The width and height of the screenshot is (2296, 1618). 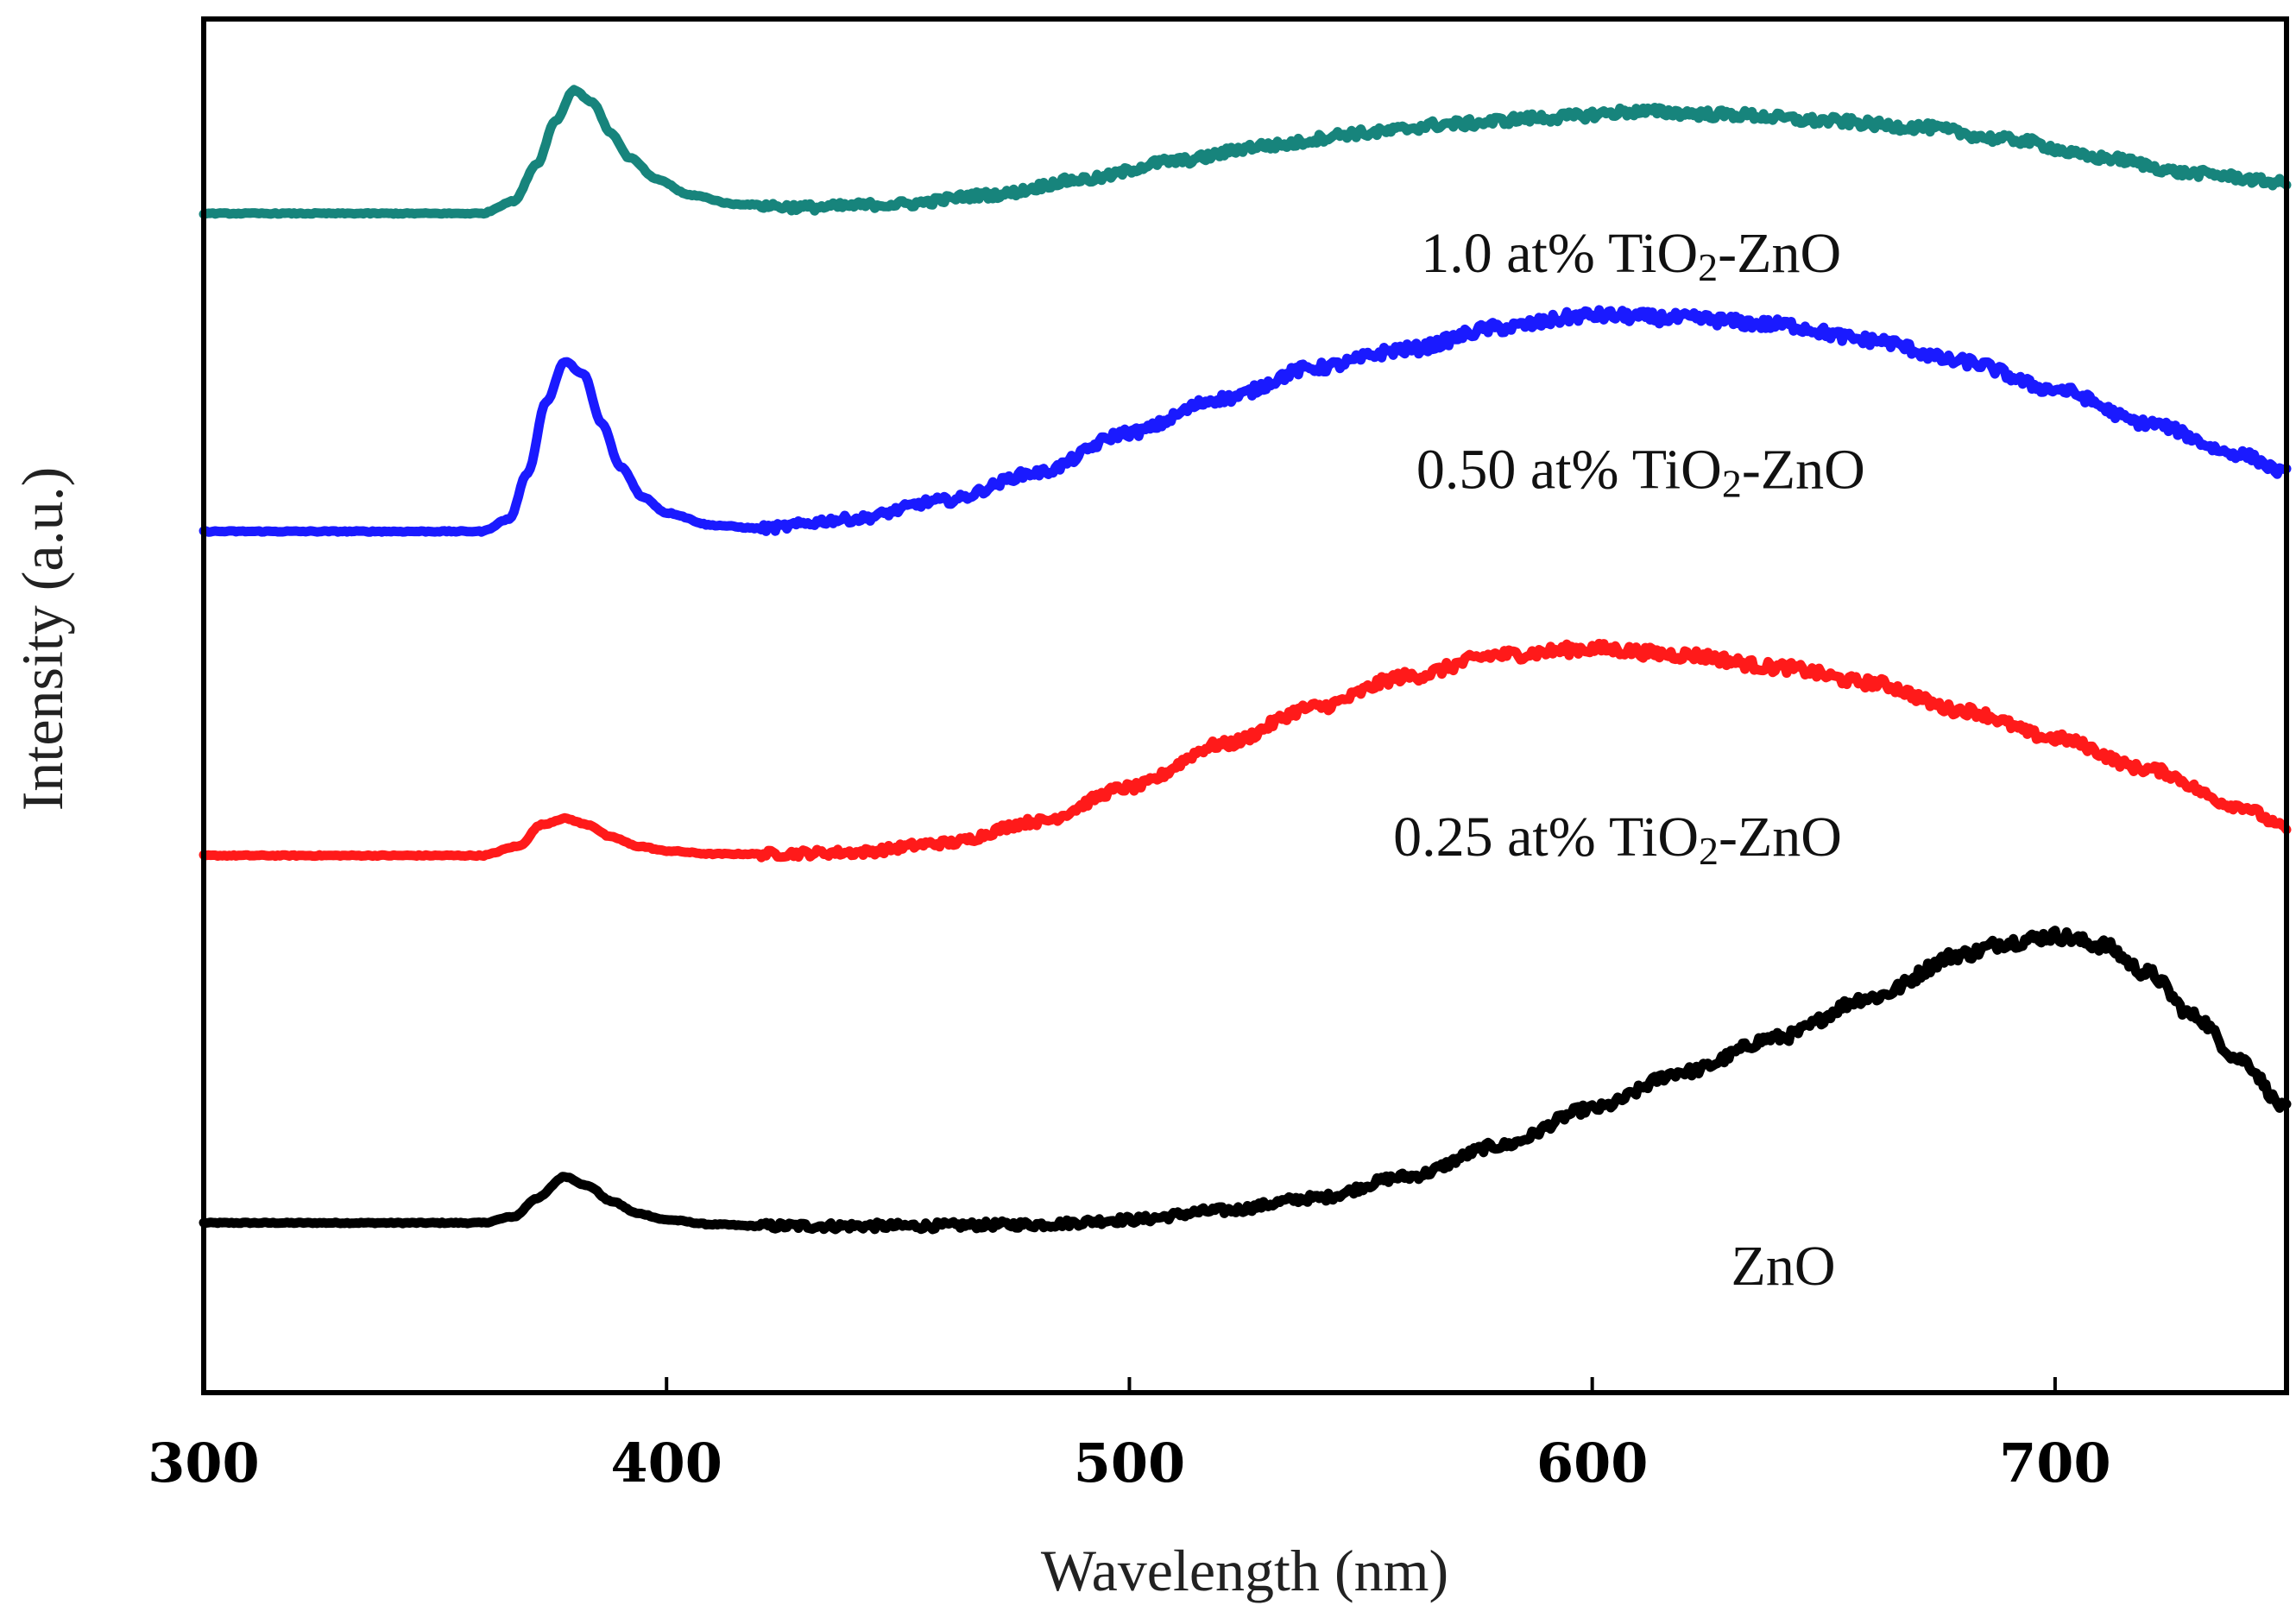 What do you see at coordinates (1640, 471) in the screenshot?
I see `series-label: 0.50 at% TiO2-ZnO` at bounding box center [1640, 471].